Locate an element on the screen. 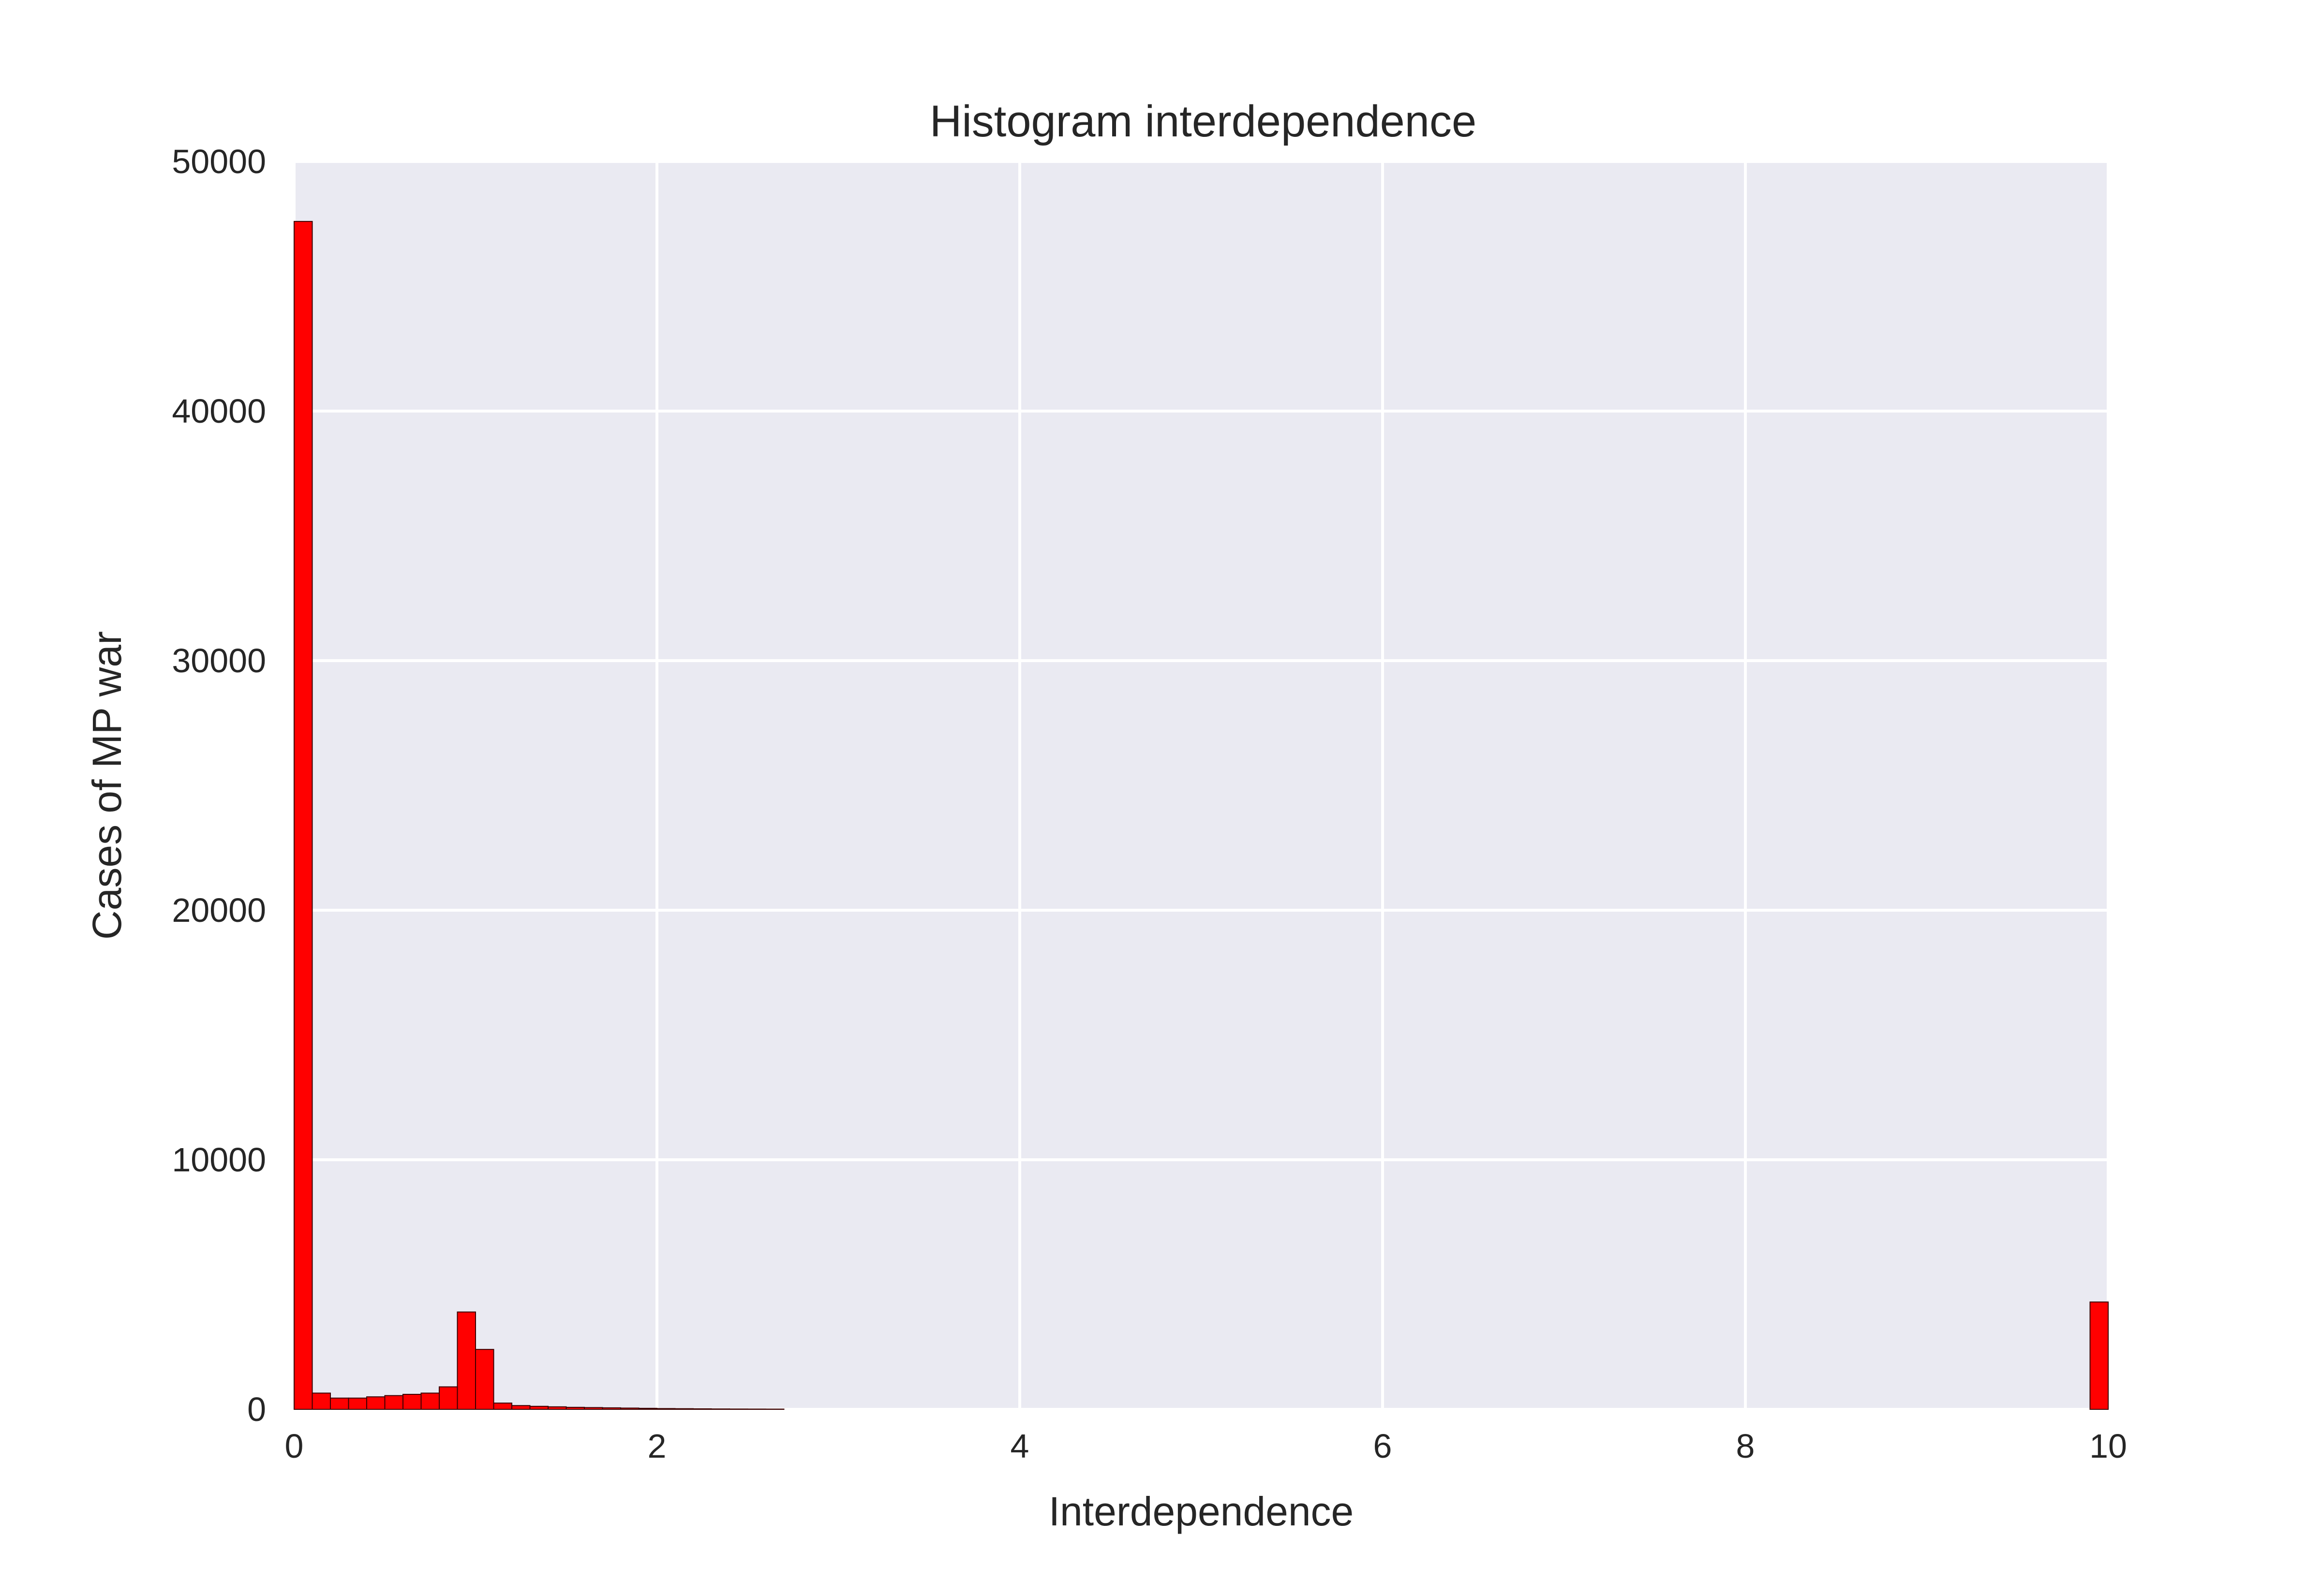  y-tick-label: 30000 is located at coordinates (219, 661).